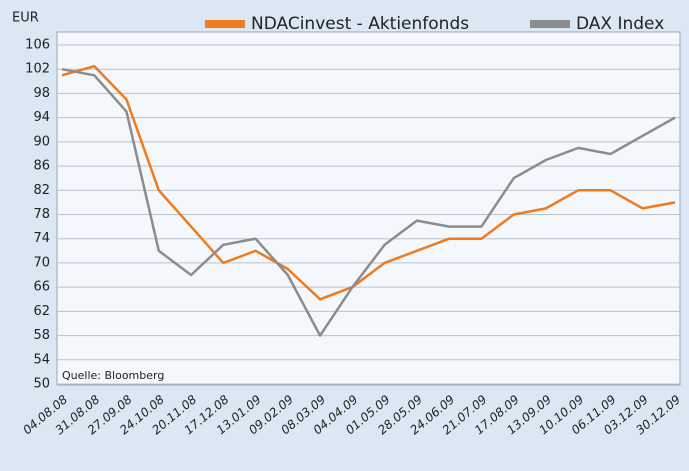 Image resolution: width=689 pixels, height=471 pixels. I want to click on y-tick-label: 94, so click(41, 117).